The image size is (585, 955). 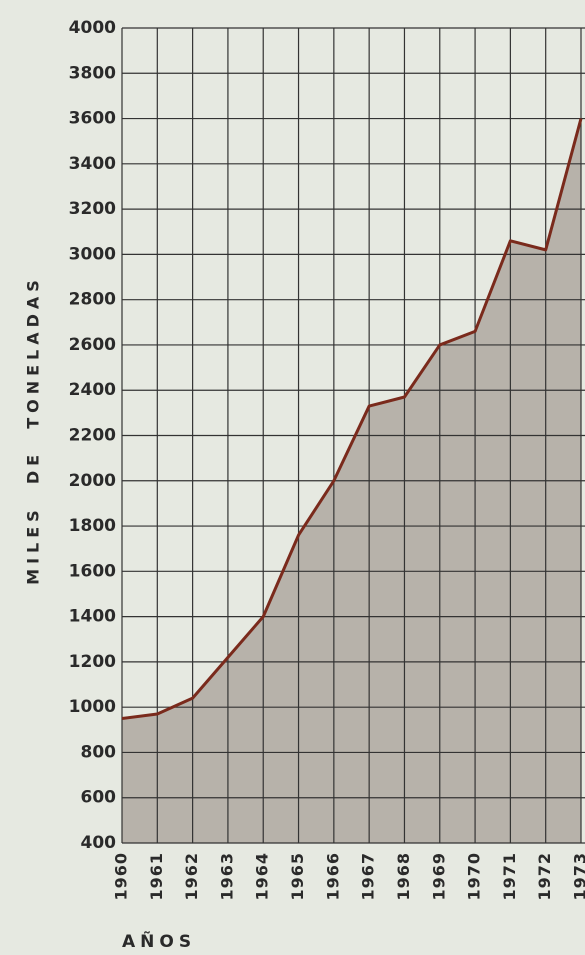 What do you see at coordinates (368, 876) in the screenshot?
I see `x-tick-label: 1967` at bounding box center [368, 876].